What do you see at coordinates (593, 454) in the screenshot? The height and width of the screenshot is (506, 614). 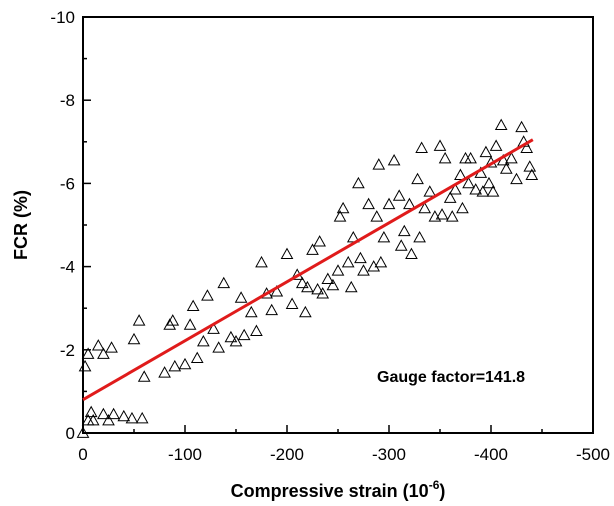 I see `x-tick-label: -500` at bounding box center [593, 454].